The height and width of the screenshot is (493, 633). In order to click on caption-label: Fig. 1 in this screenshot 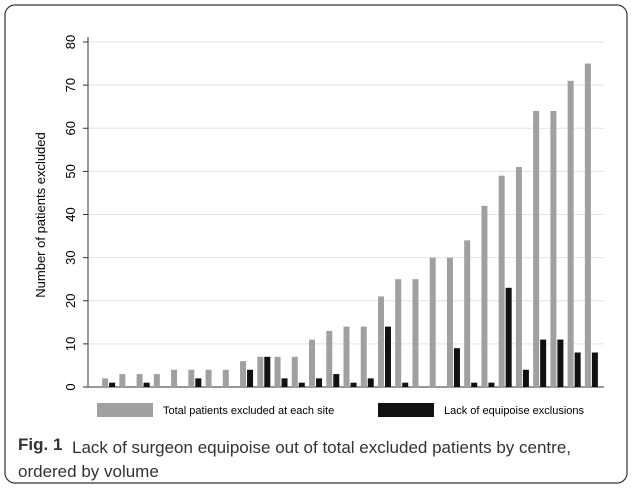, I will do `click(40, 444)`.